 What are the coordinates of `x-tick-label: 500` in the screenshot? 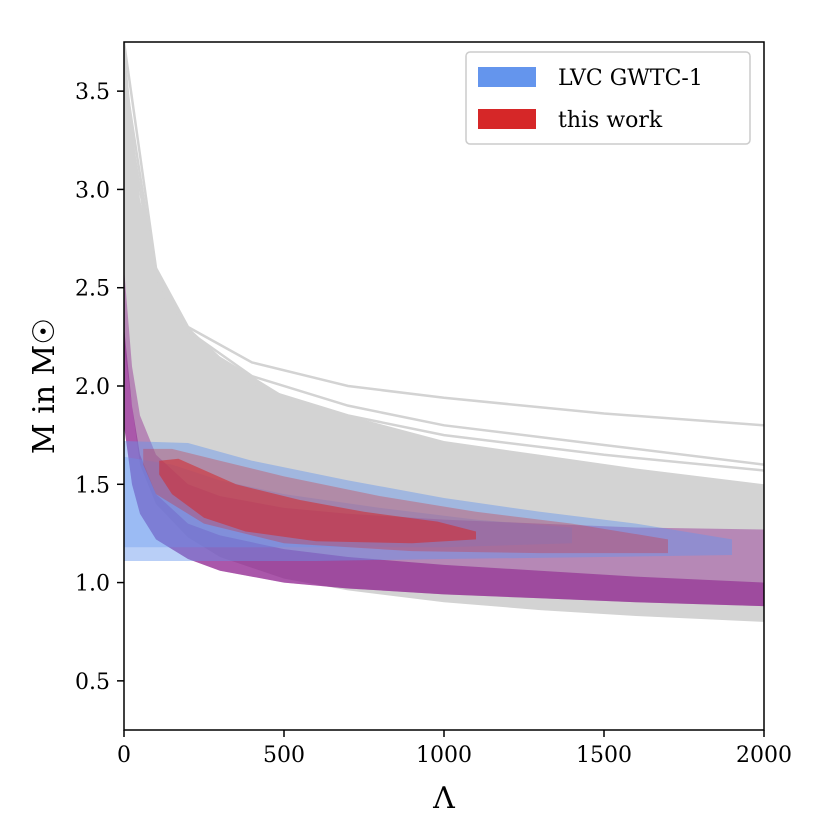 It's located at (284, 755).